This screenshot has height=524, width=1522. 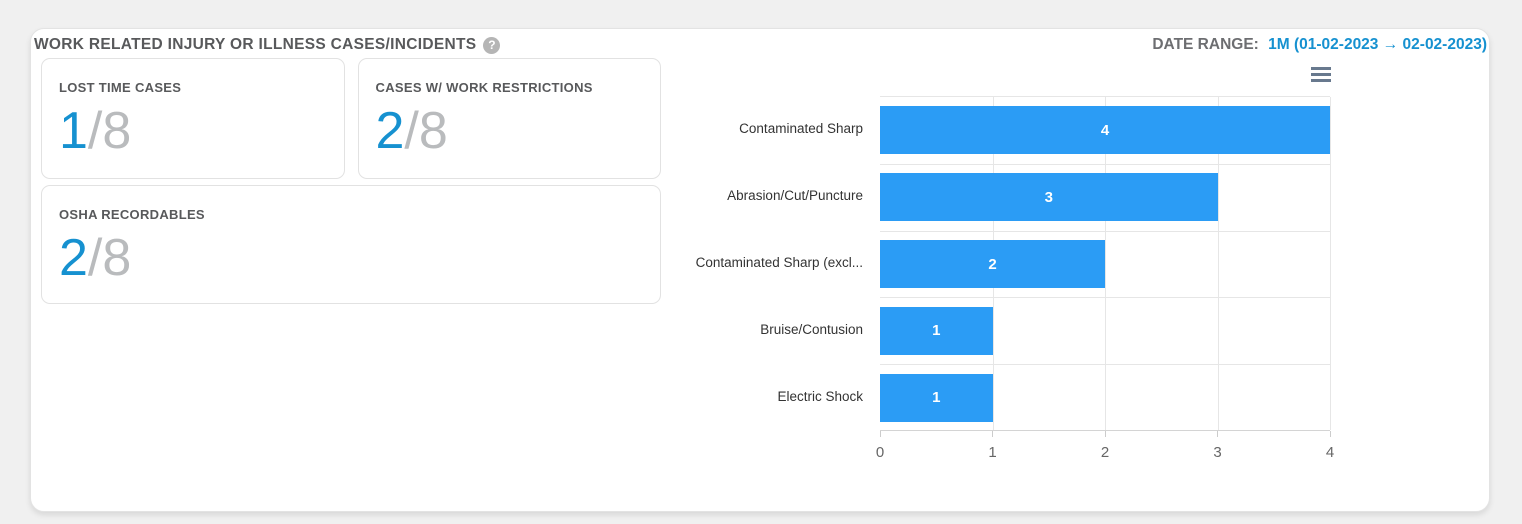 I want to click on category-label: Bruise/Contusion, so click(x=811, y=329).